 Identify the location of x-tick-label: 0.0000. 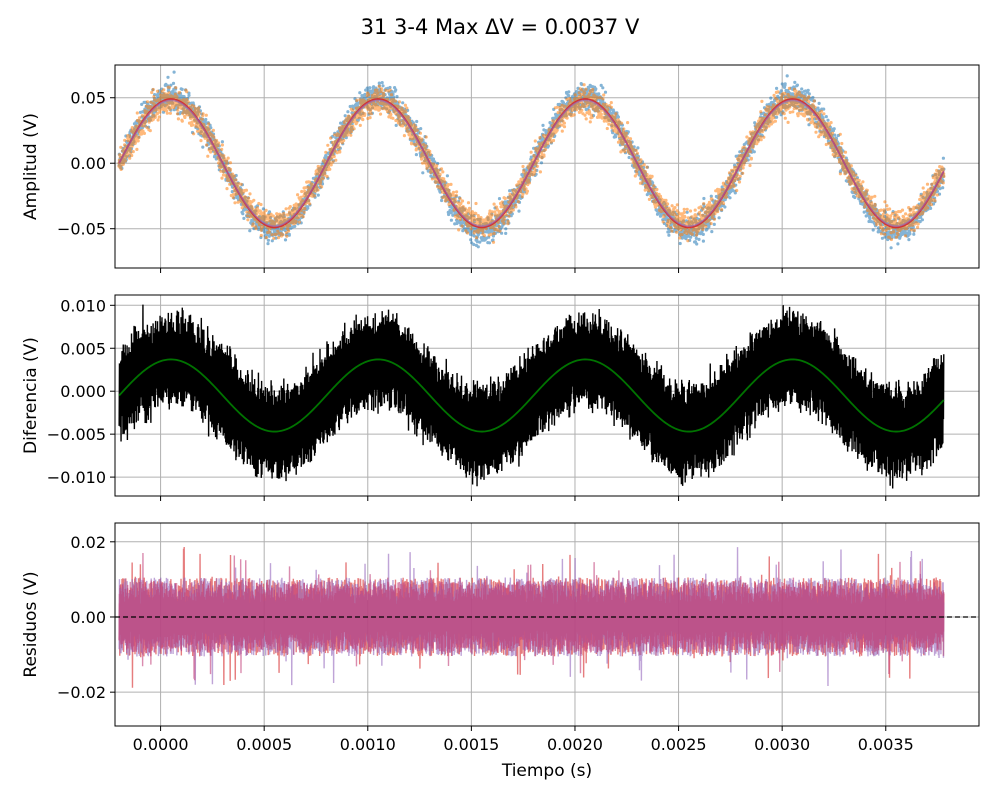
(161, 744).